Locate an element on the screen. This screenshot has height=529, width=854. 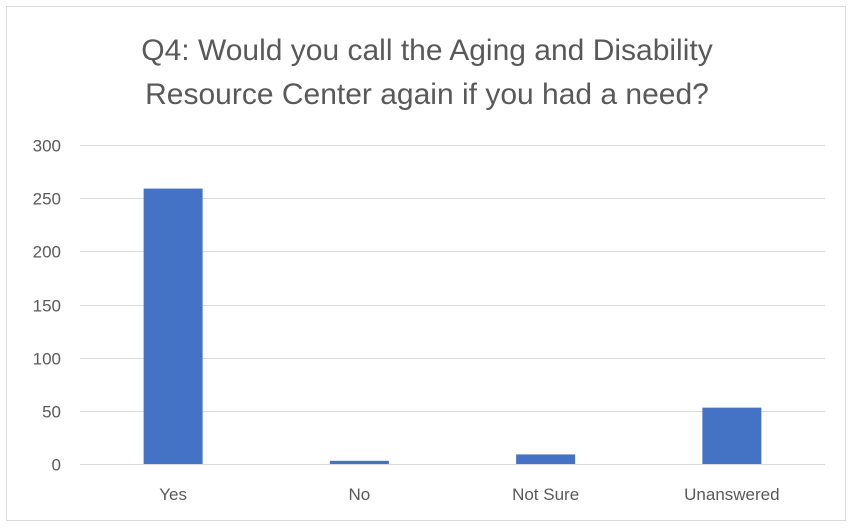
bar-not-sure is located at coordinates (546, 459).